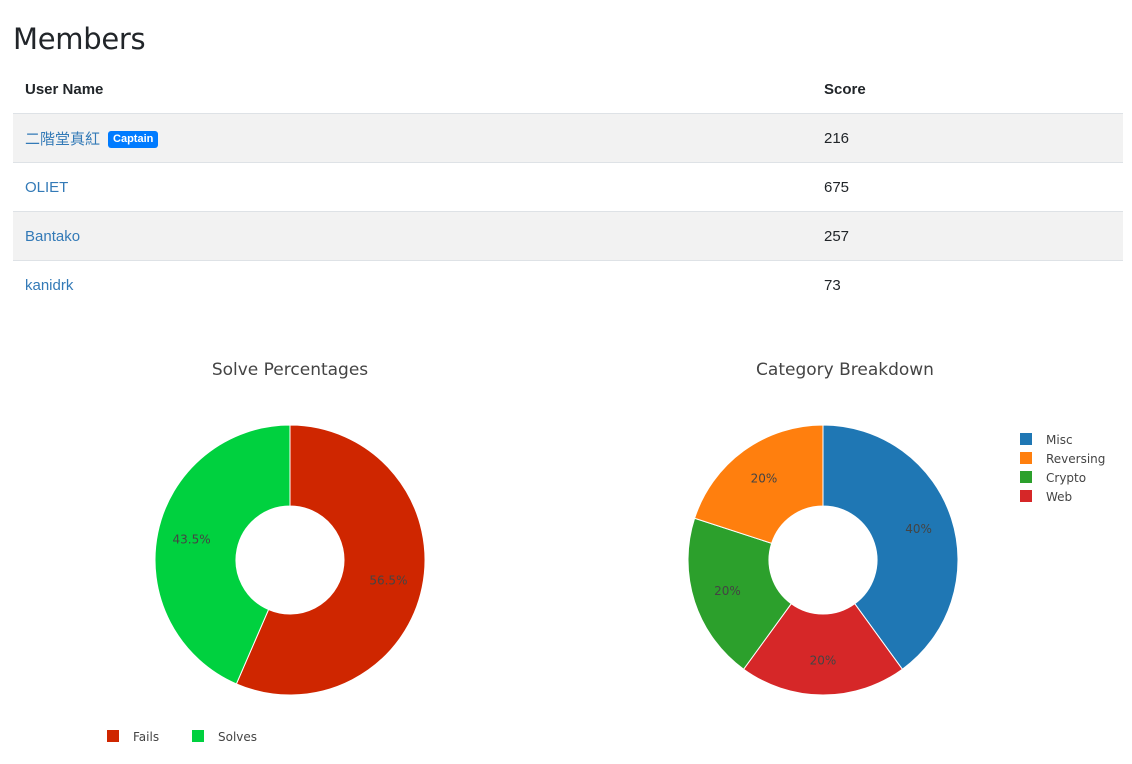 This screenshot has width=1132, height=764. What do you see at coordinates (823, 649) in the screenshot?
I see `slice-web` at bounding box center [823, 649].